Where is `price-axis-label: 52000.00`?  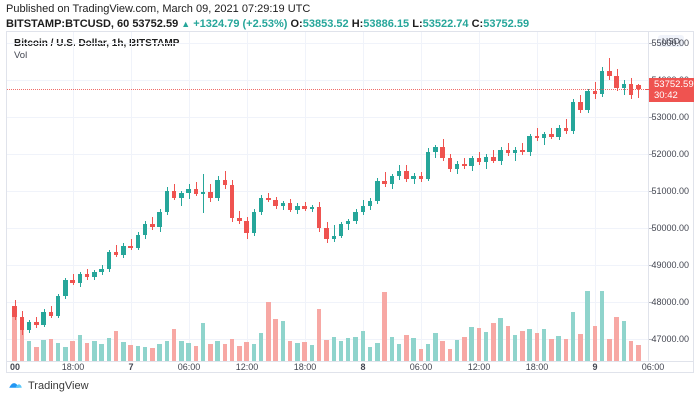
price-axis-label: 52000.00 is located at coordinates (670, 153).